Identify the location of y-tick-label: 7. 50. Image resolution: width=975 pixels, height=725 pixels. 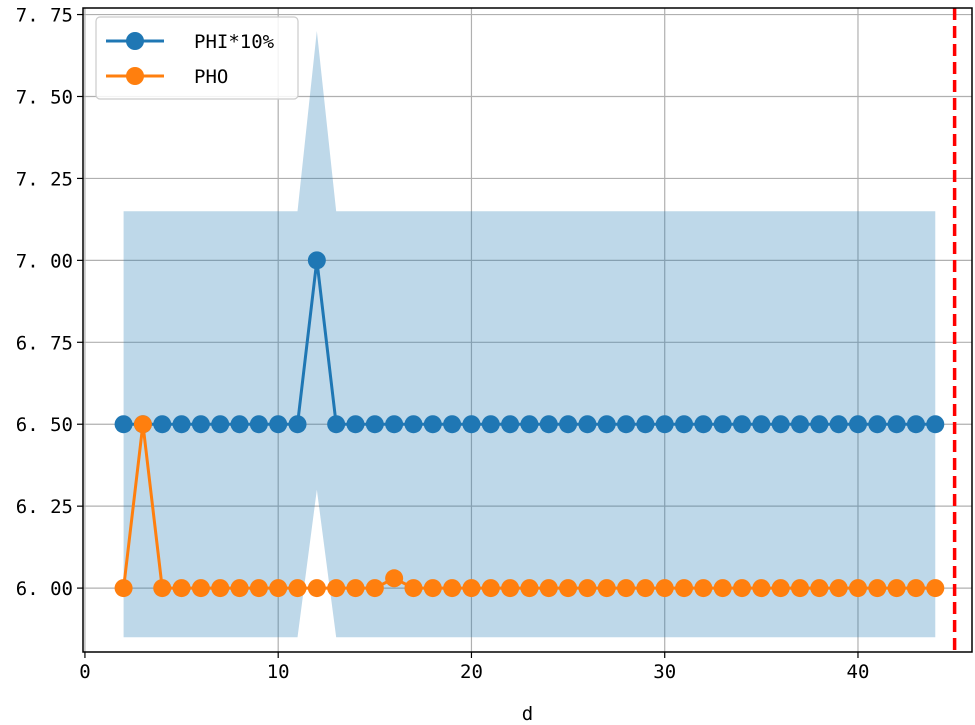
(44, 97).